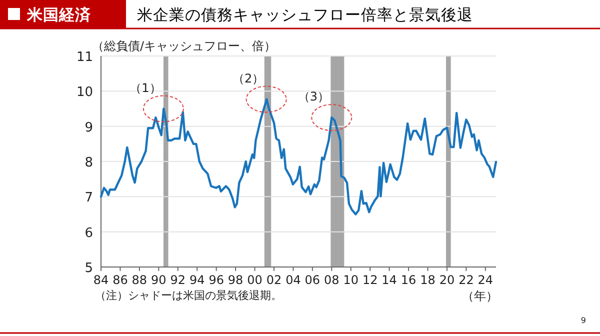  Describe the element at coordinates (314, 97) in the screenshot. I see `annotation: （3）` at that location.